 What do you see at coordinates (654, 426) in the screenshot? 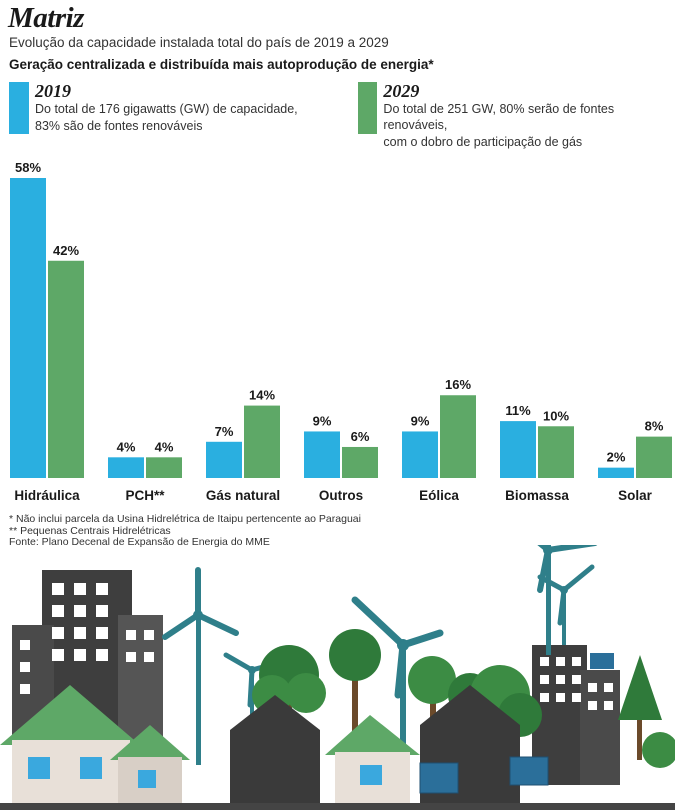
I see `data-label-2029-6: 8%` at bounding box center [654, 426].